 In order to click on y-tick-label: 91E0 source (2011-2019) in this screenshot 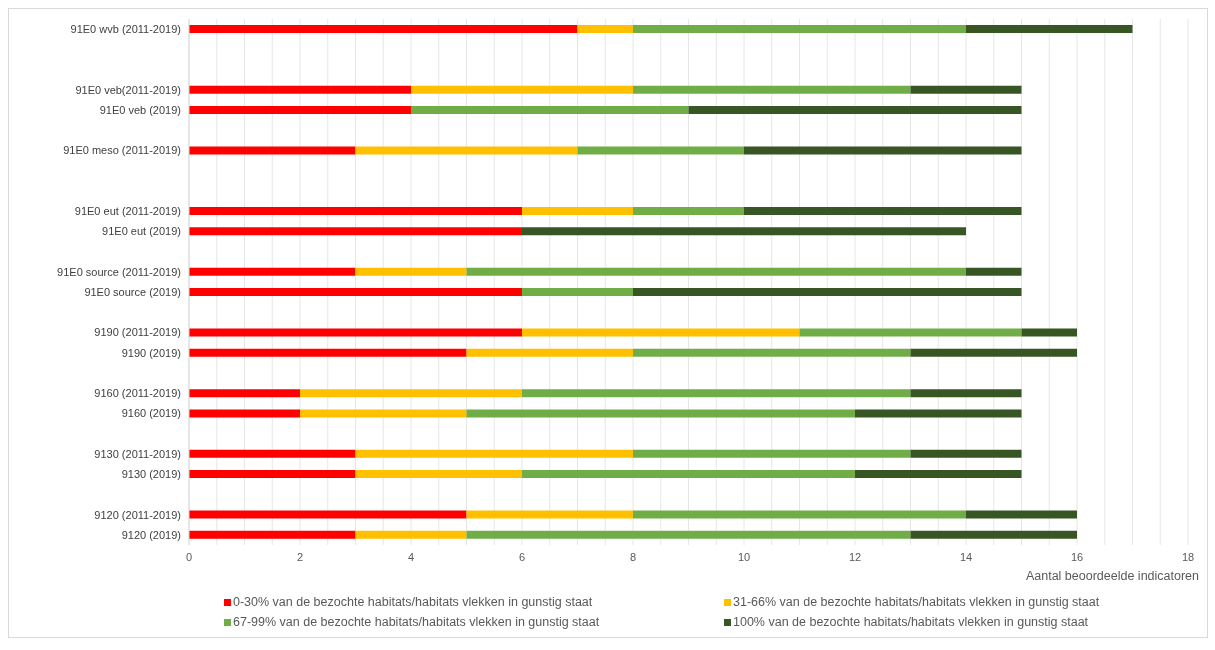, I will do `click(119, 271)`.